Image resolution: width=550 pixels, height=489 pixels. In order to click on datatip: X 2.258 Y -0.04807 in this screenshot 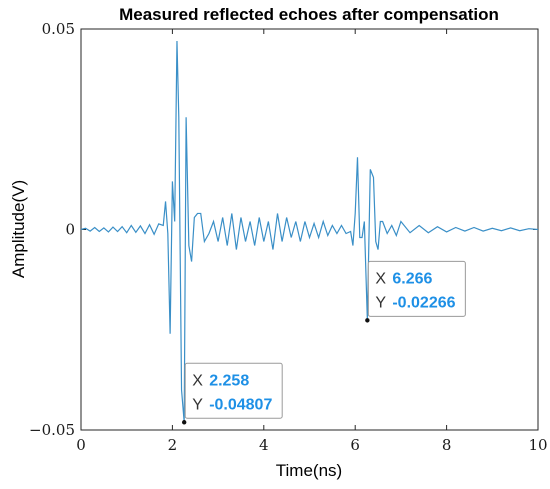, I will do `click(232, 393)`.